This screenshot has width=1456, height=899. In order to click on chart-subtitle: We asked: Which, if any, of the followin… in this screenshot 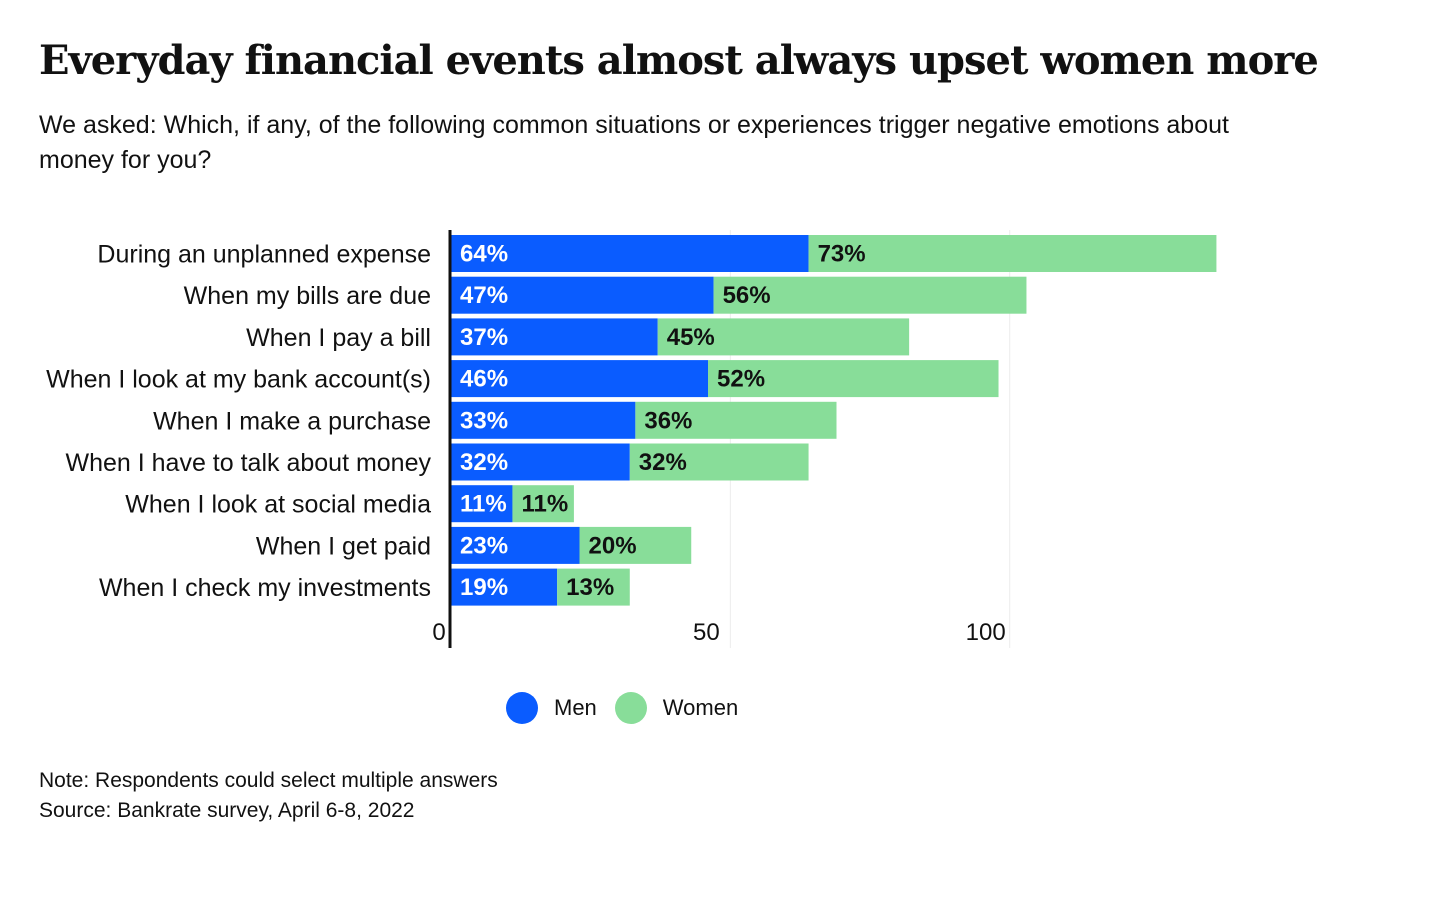, I will do `click(634, 142)`.